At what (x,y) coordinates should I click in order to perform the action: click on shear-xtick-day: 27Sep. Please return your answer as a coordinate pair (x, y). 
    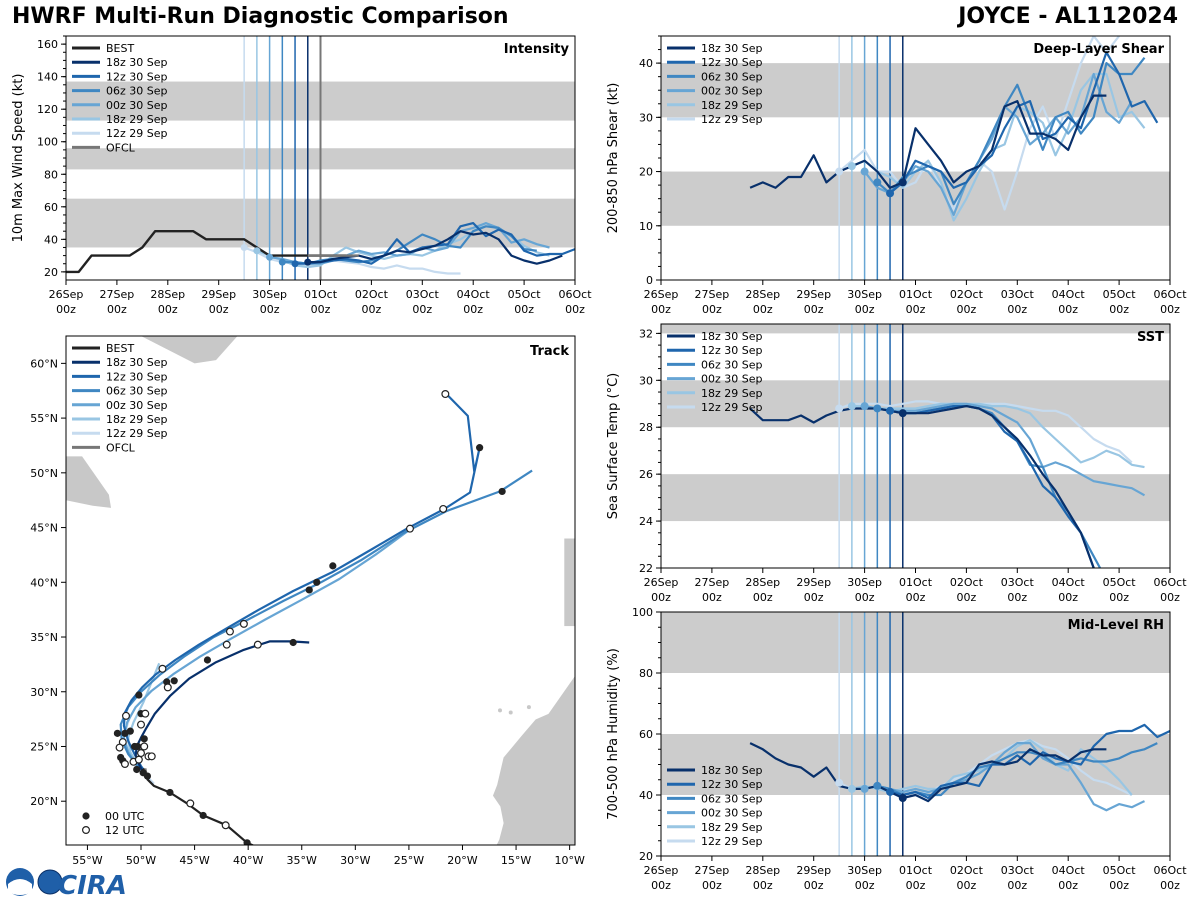
    Looking at the image, I should click on (712, 294).